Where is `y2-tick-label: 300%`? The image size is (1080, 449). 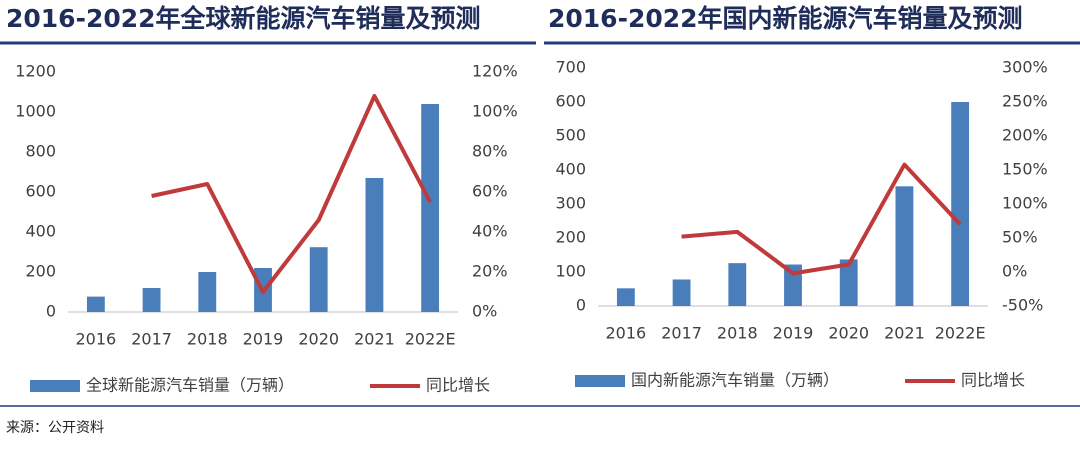 y2-tick-label: 300% is located at coordinates (1025, 67).